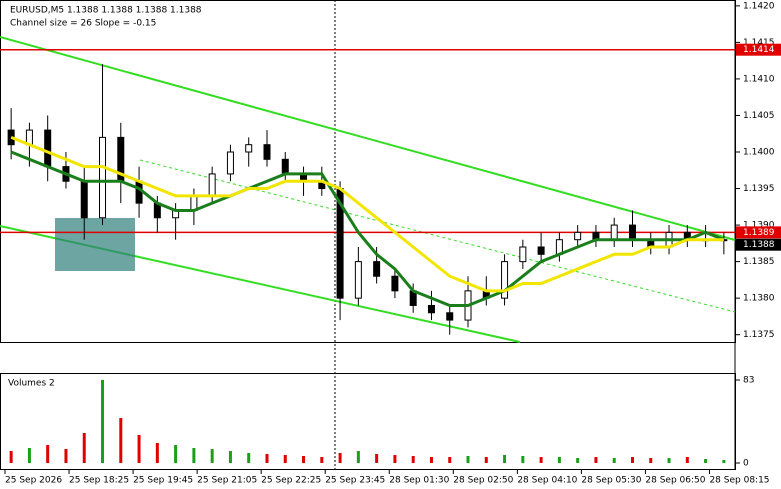  What do you see at coordinates (483, 481) in the screenshot?
I see `x-tick-label: 28 Sep 02:50` at bounding box center [483, 481].